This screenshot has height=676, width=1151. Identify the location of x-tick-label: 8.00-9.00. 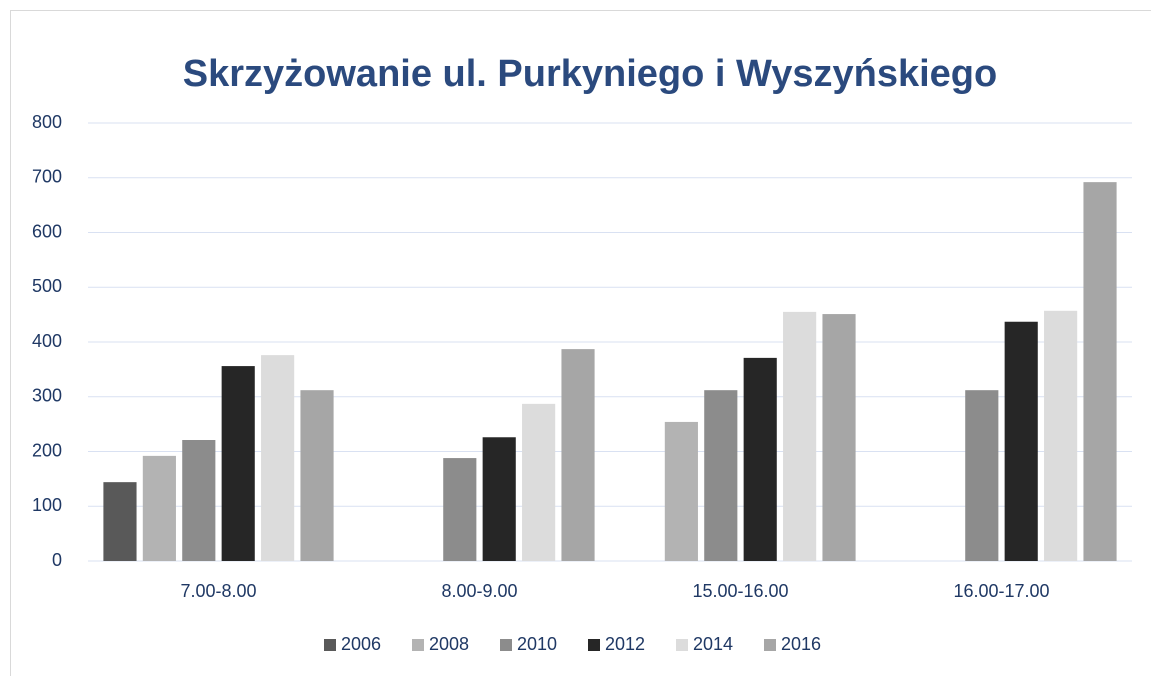
(479, 591).